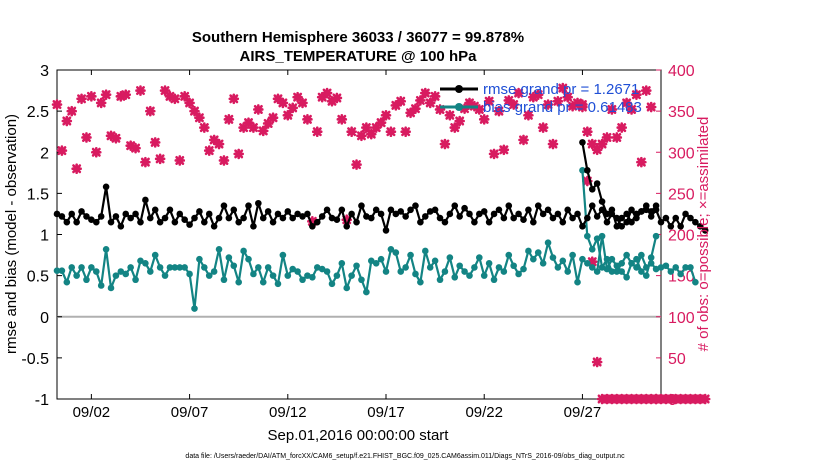 The width and height of the screenshot is (830, 470). I want to click on legend-rmse-marker, so click(459, 89).